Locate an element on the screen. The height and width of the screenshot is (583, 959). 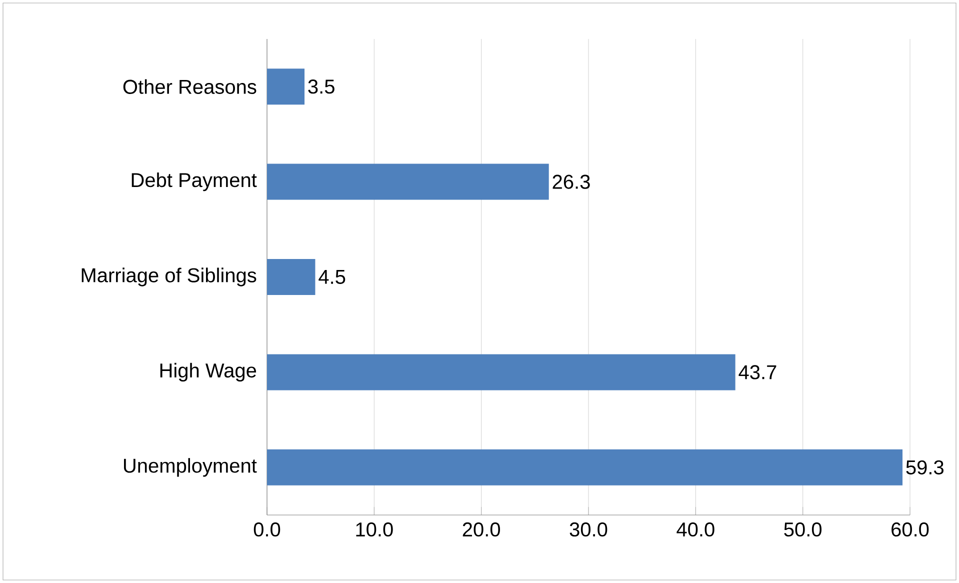
x-tick-label: 40.0 is located at coordinates (695, 529).